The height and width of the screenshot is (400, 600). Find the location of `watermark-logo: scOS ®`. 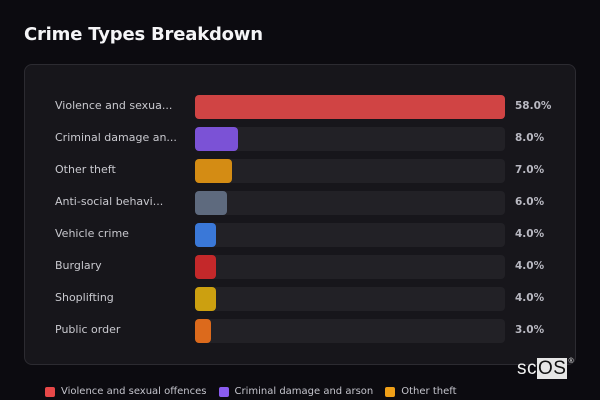

watermark-logo: scOS ® is located at coordinates (546, 368).